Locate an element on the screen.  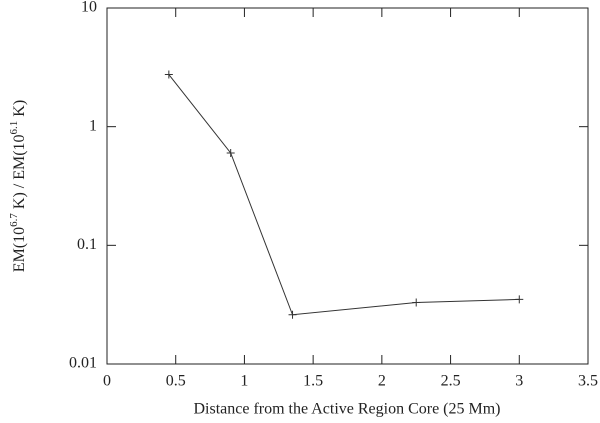
y-label-superscript: 6.1 is located at coordinates (14, 128).